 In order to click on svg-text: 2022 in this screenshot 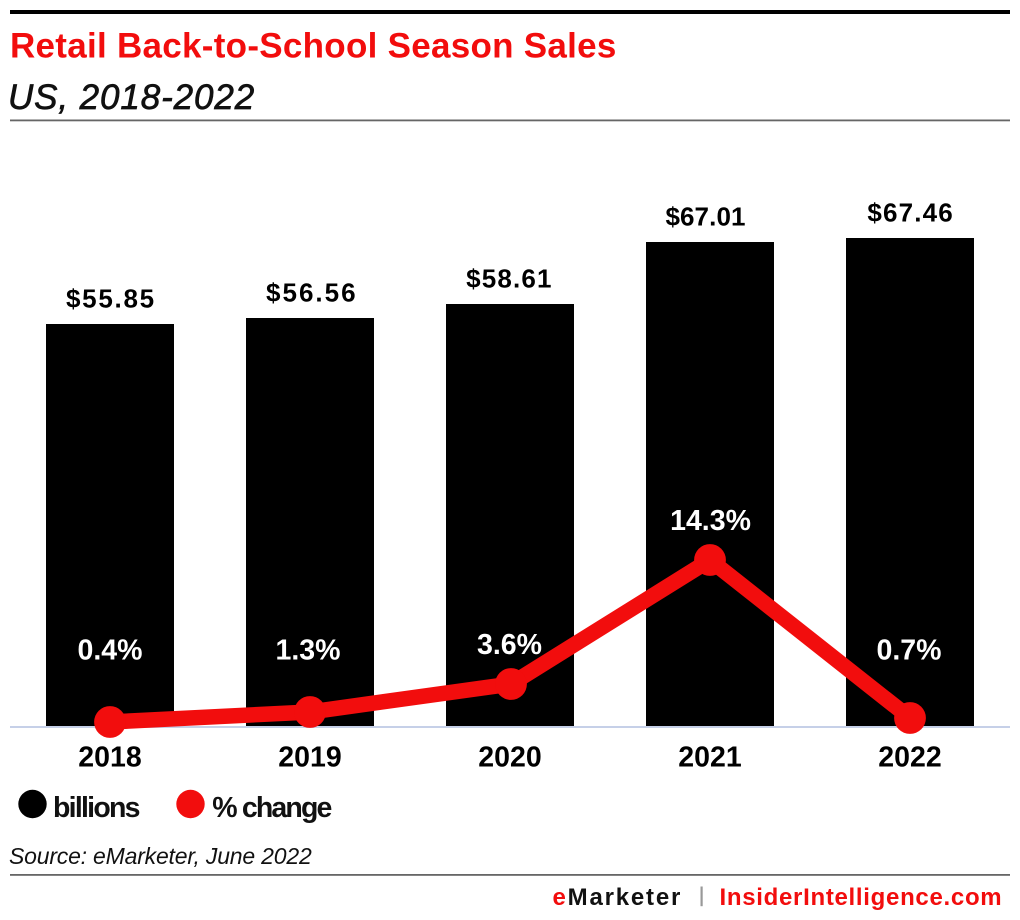, I will do `click(909, 758)`.